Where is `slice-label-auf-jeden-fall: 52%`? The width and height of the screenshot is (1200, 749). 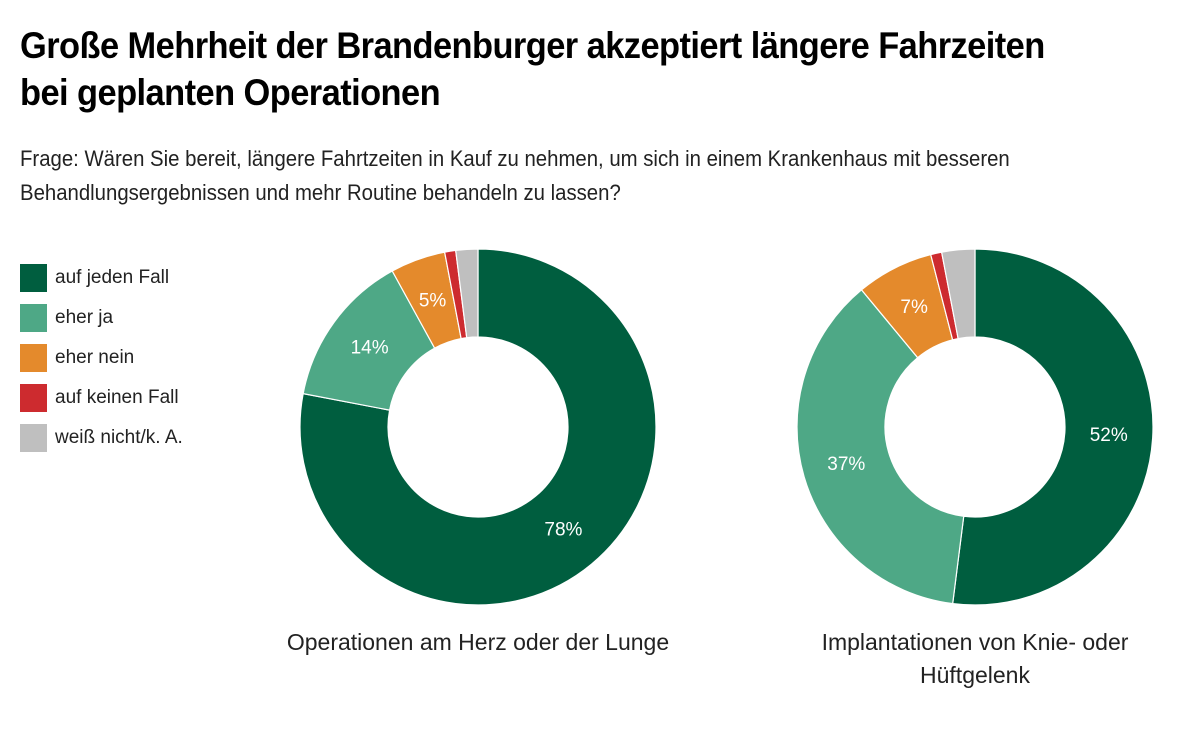 slice-label-auf-jeden-fall: 52% is located at coordinates (1109, 435).